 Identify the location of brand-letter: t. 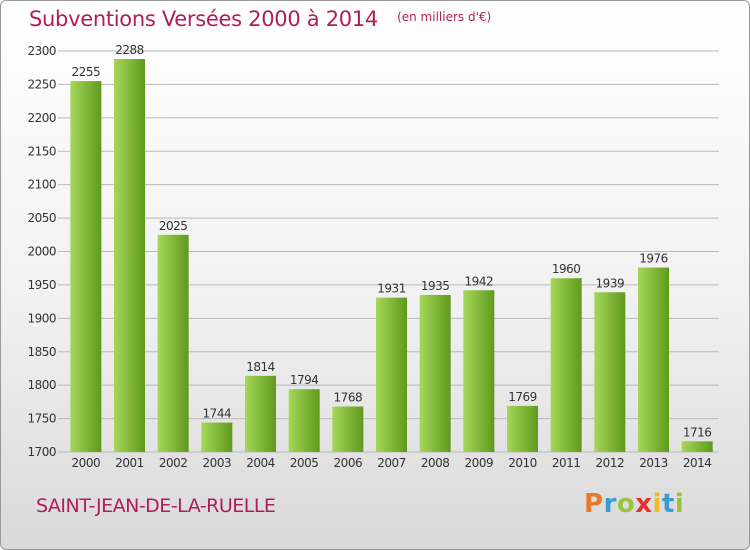
(668, 504).